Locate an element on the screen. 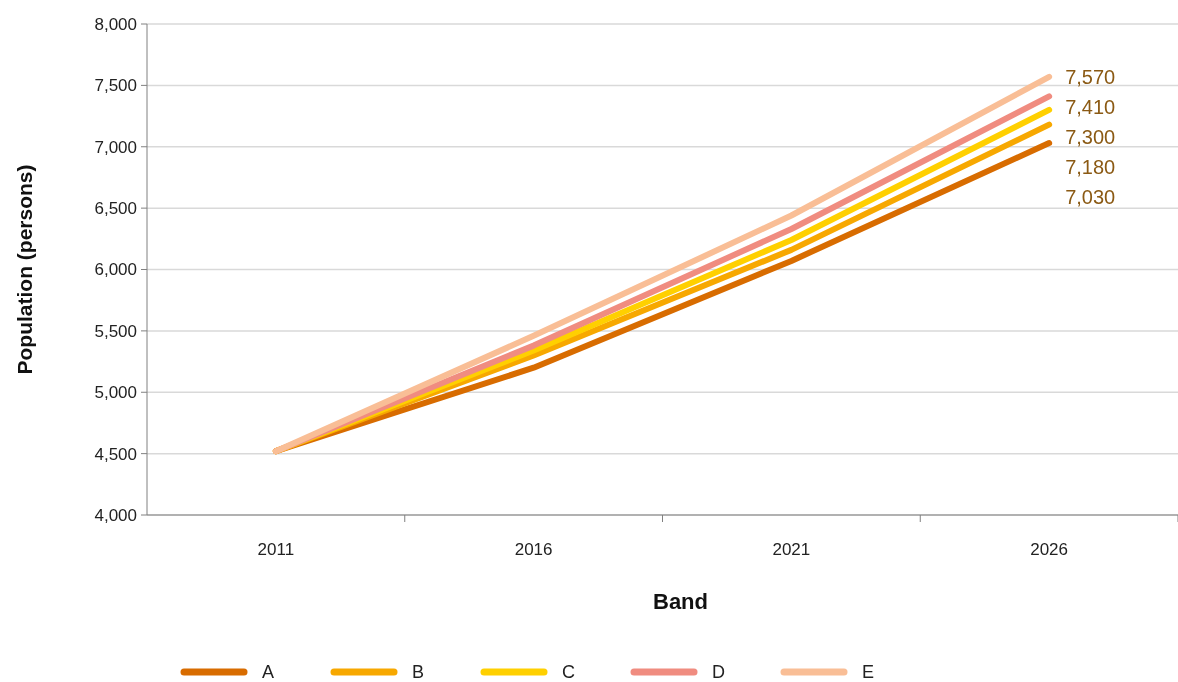  data-label: 7,300 is located at coordinates (1090, 136).